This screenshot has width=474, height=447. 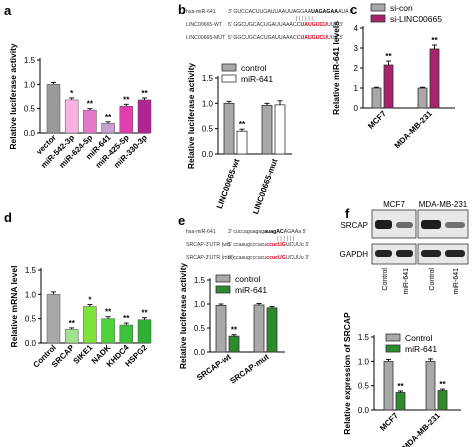 I want to click on panel-letter-e: e, so click(x=181, y=220).